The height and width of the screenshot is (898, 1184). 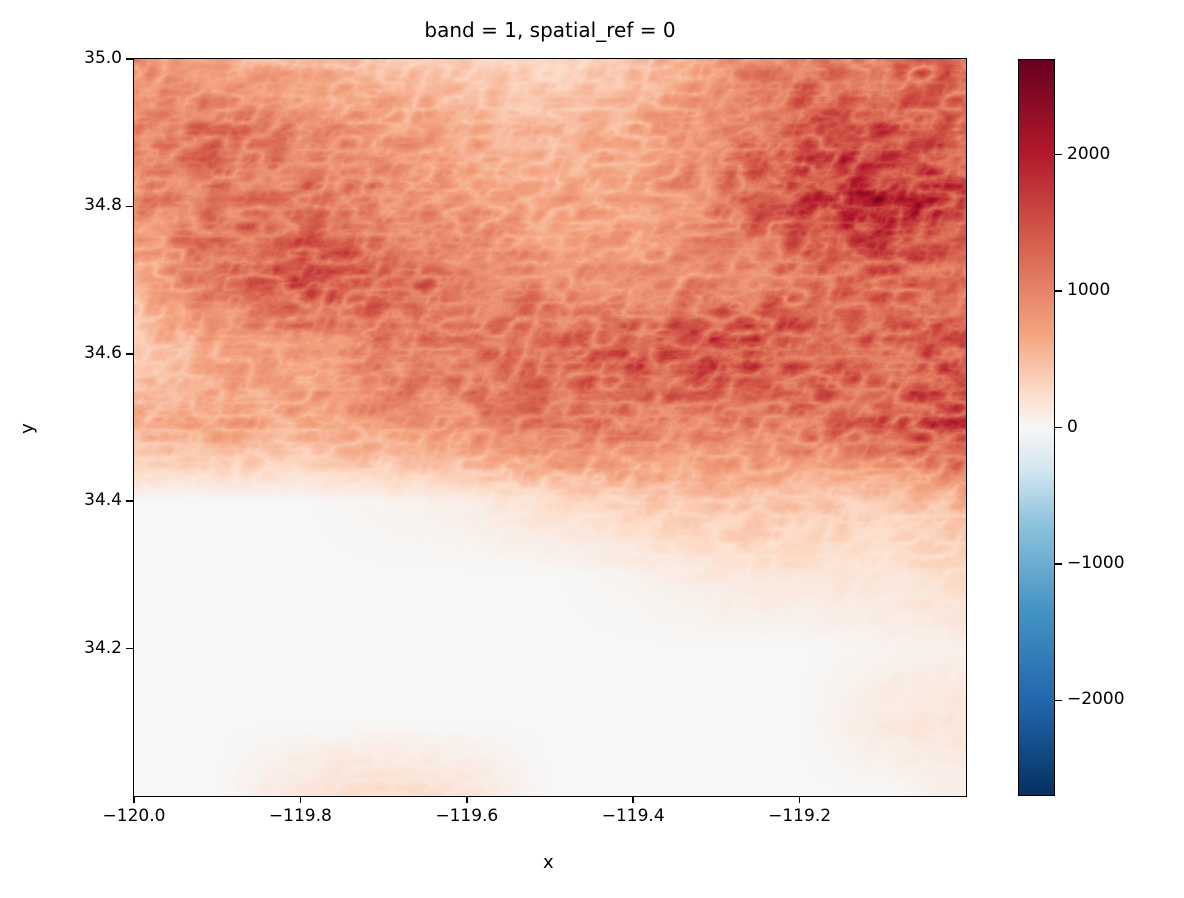 What do you see at coordinates (1072, 426) in the screenshot?
I see `colorbar-tick-label: 0` at bounding box center [1072, 426].